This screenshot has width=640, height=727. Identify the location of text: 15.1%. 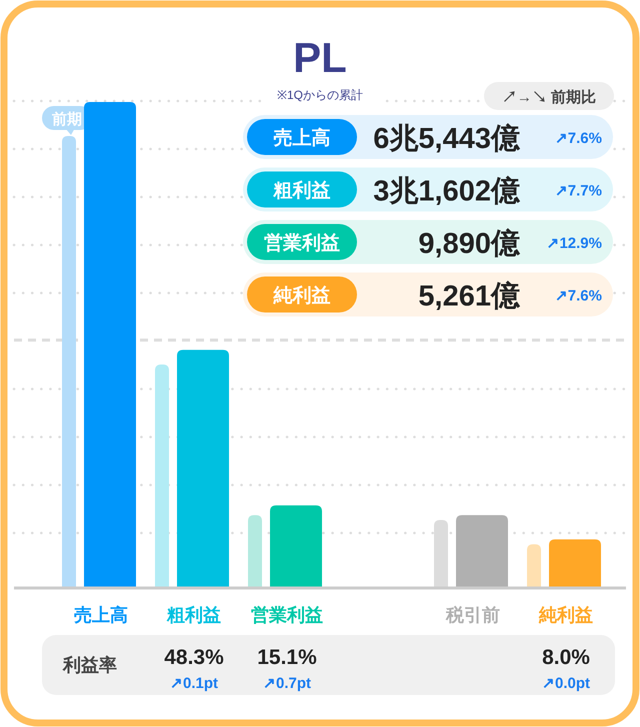
(287, 657).